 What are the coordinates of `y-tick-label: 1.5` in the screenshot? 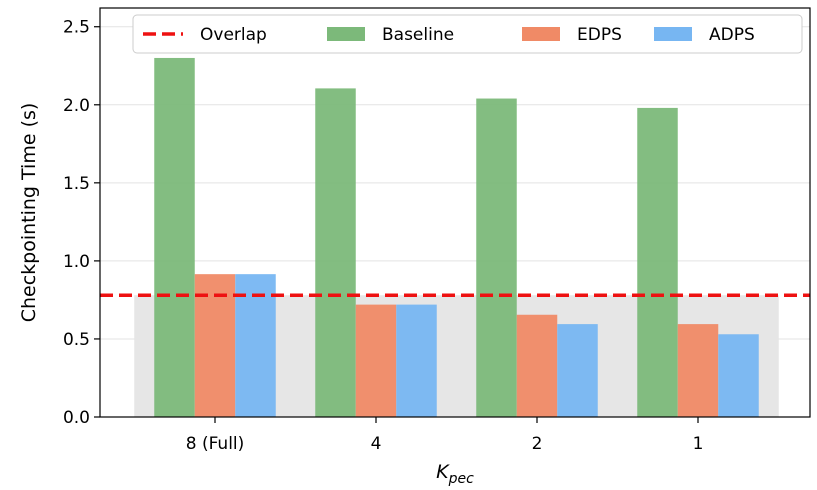 It's located at (76, 184).